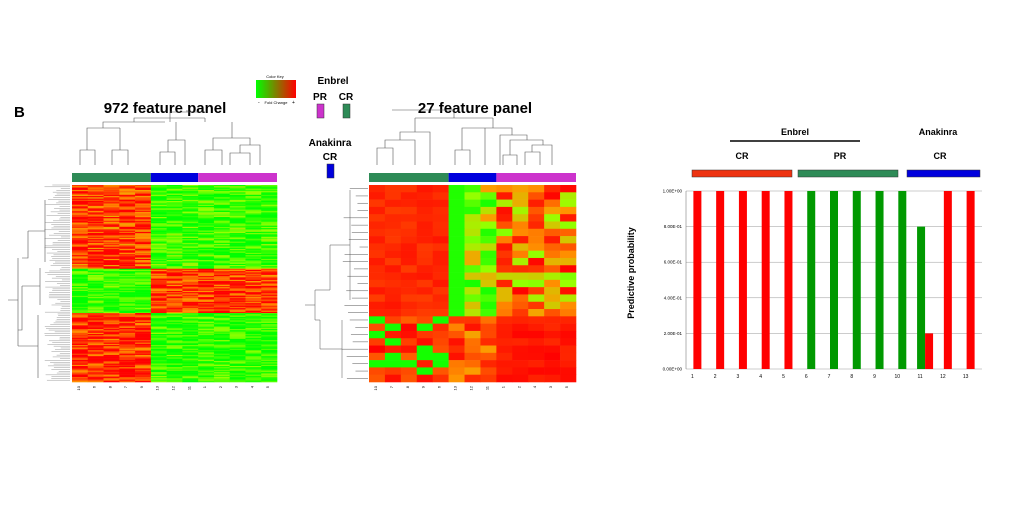 This screenshot has height=512, width=1024. Describe the element at coordinates (806, 377) in the screenshot. I see `bar-xtick-label: 6` at that location.